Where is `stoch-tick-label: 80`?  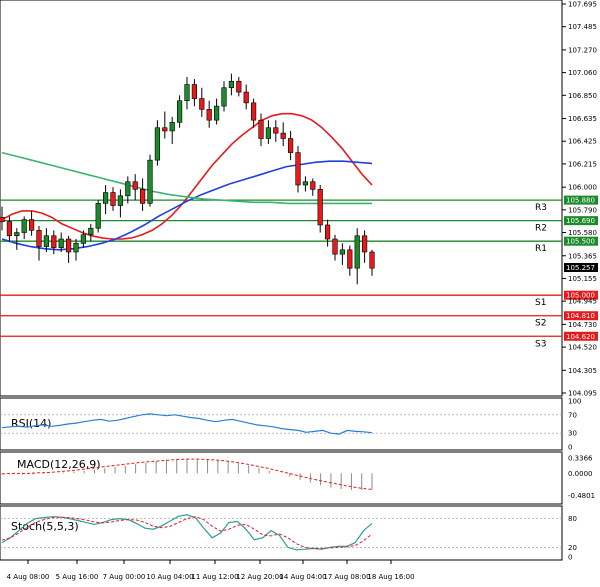
stoch-tick-label: 80 is located at coordinates (572, 519).